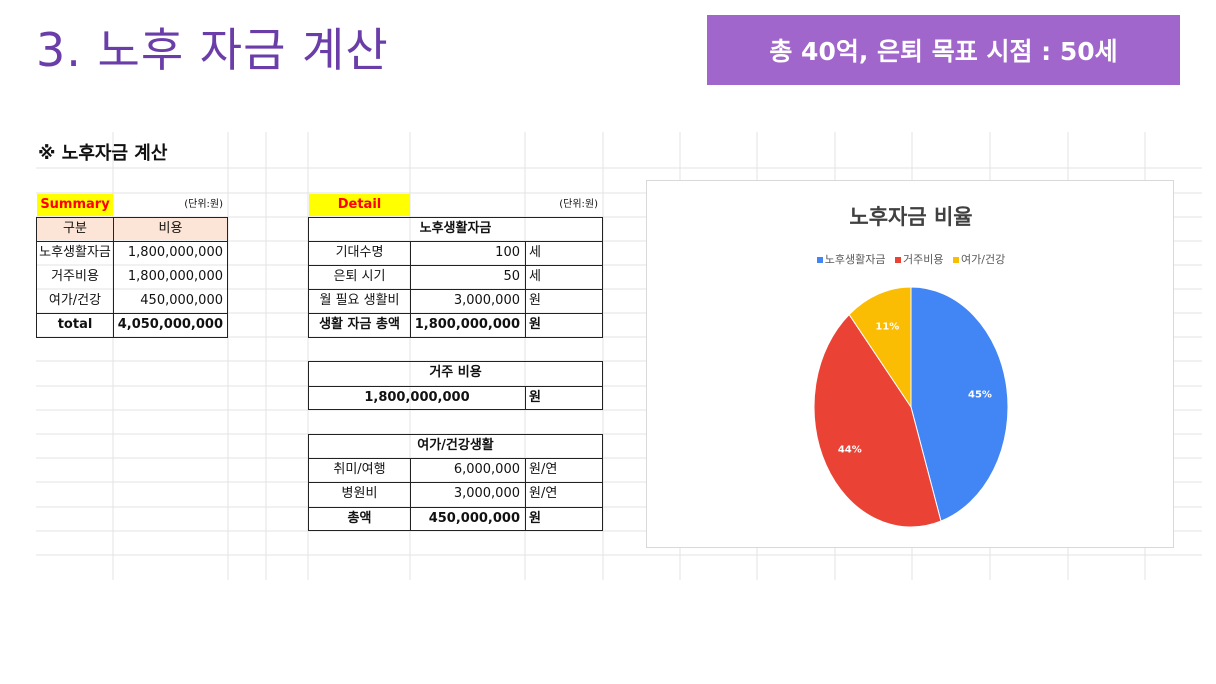  Describe the element at coordinates (417, 397) in the screenshot. I see `housing-value: 1,800,000,000` at that location.